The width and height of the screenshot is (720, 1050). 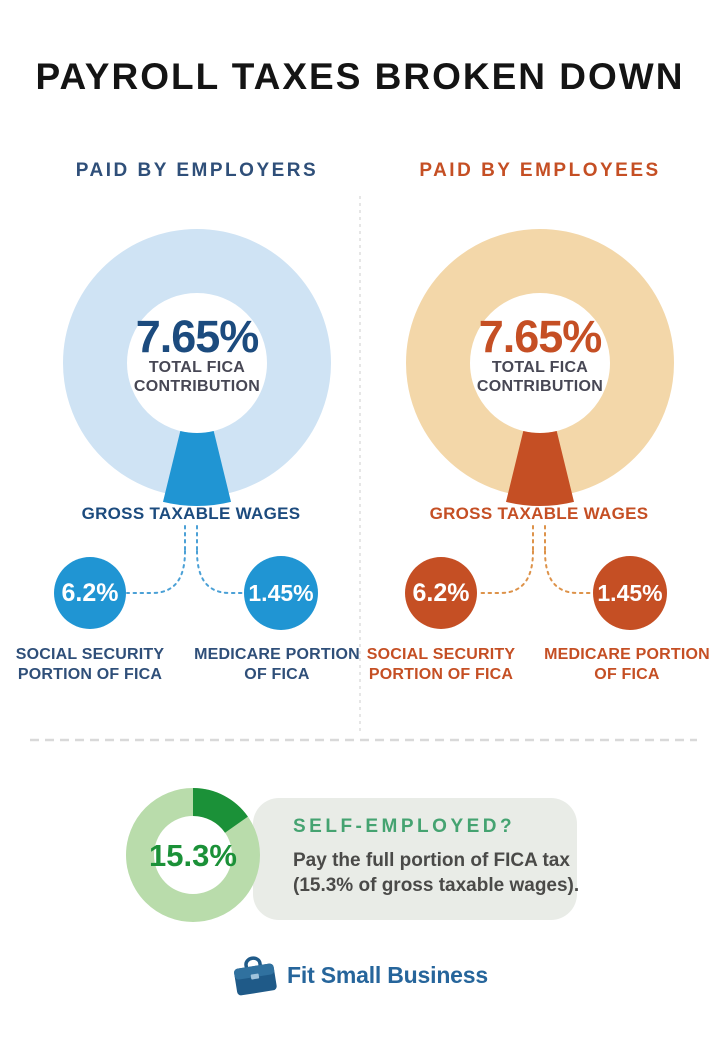 I want to click on employees-social-security-circle: 6.2%, so click(x=441, y=593).